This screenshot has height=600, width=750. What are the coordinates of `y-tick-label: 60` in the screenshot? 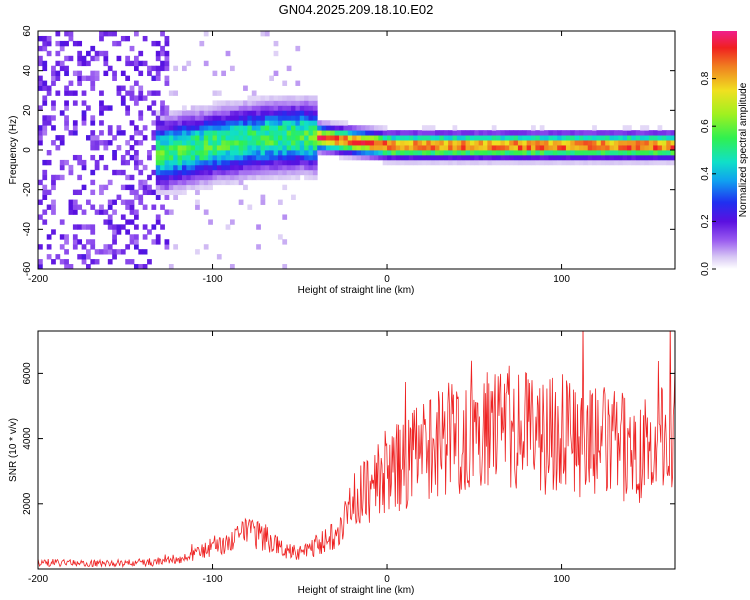 It's located at (27, 31).